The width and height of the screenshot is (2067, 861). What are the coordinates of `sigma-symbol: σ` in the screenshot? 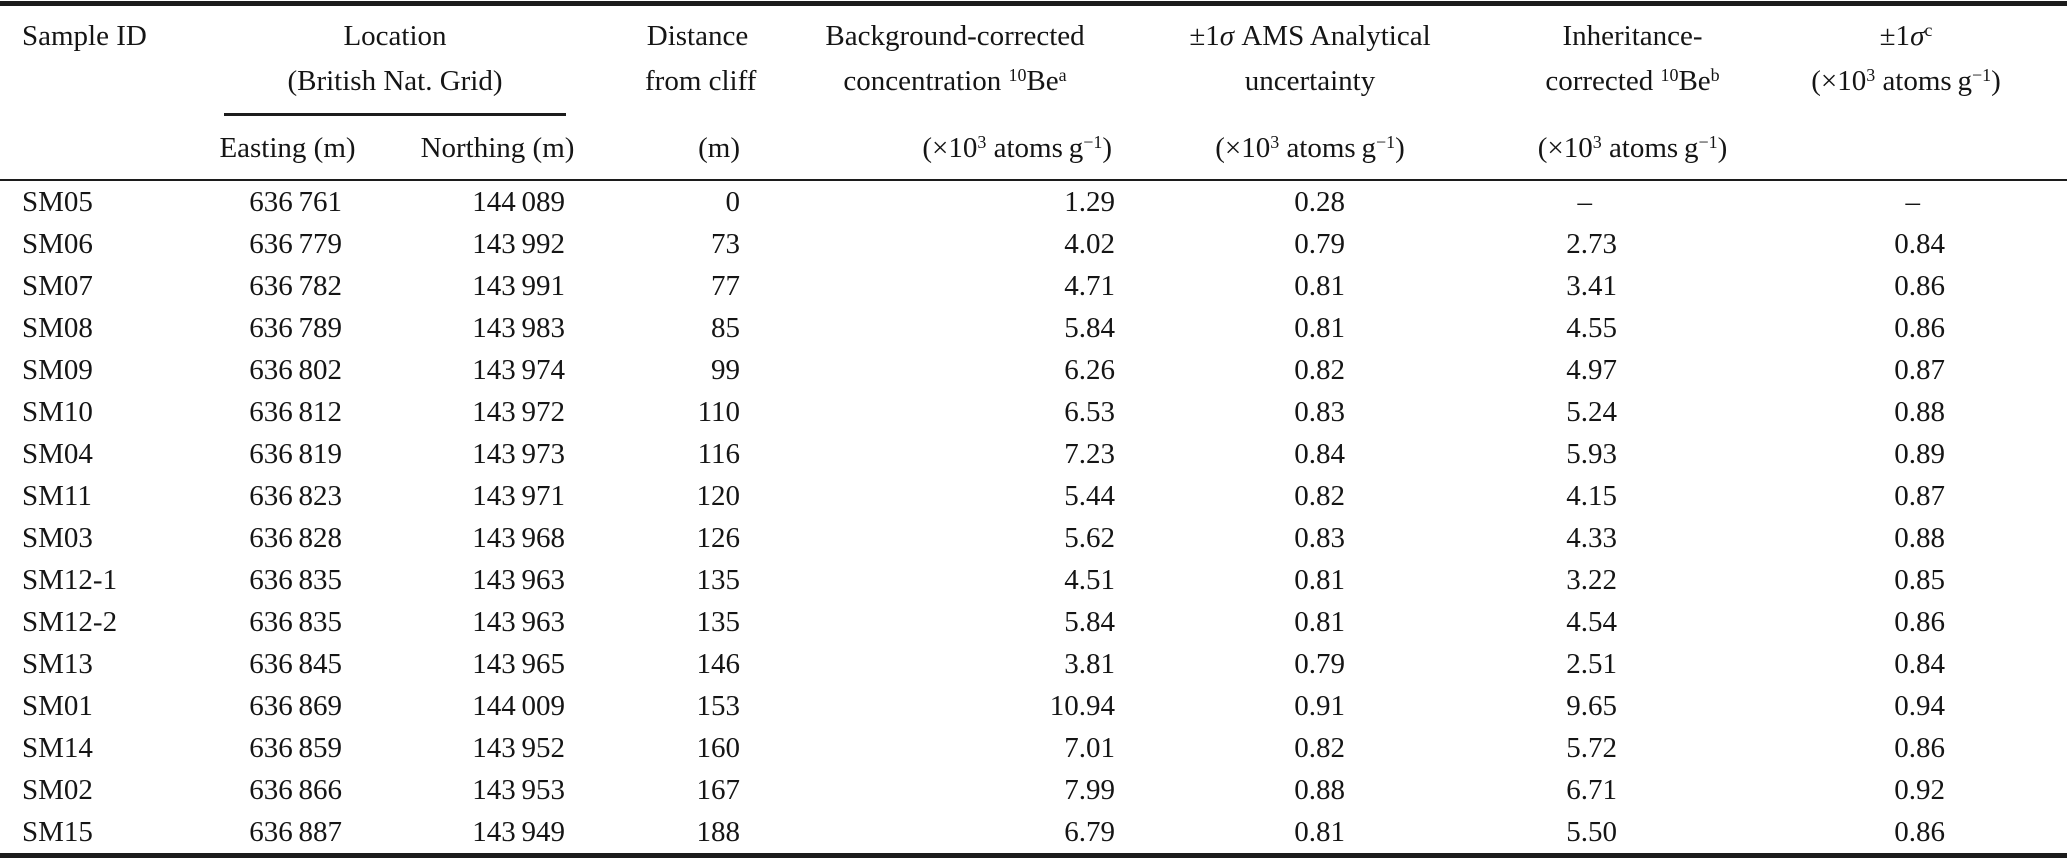 It's located at (1227, 36).